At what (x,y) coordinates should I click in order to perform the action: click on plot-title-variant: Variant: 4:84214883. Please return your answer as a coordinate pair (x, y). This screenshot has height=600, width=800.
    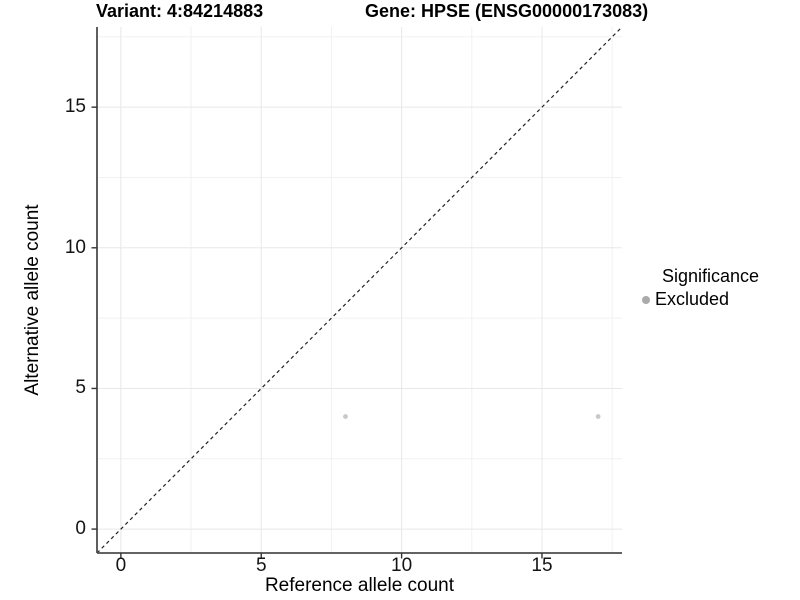
    Looking at the image, I should click on (180, 11).